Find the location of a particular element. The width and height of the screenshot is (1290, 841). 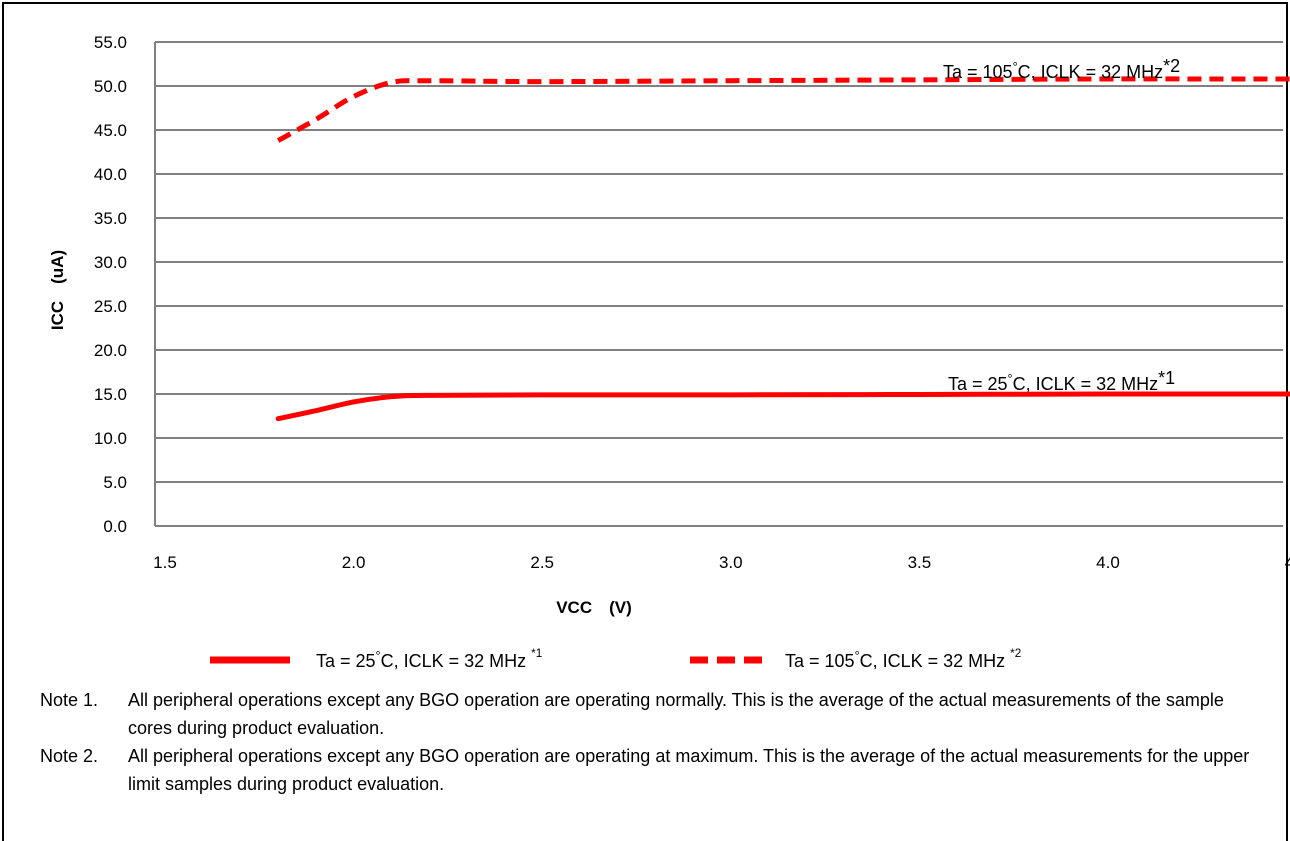

y-tick-label: 50.0 is located at coordinates (110, 86).